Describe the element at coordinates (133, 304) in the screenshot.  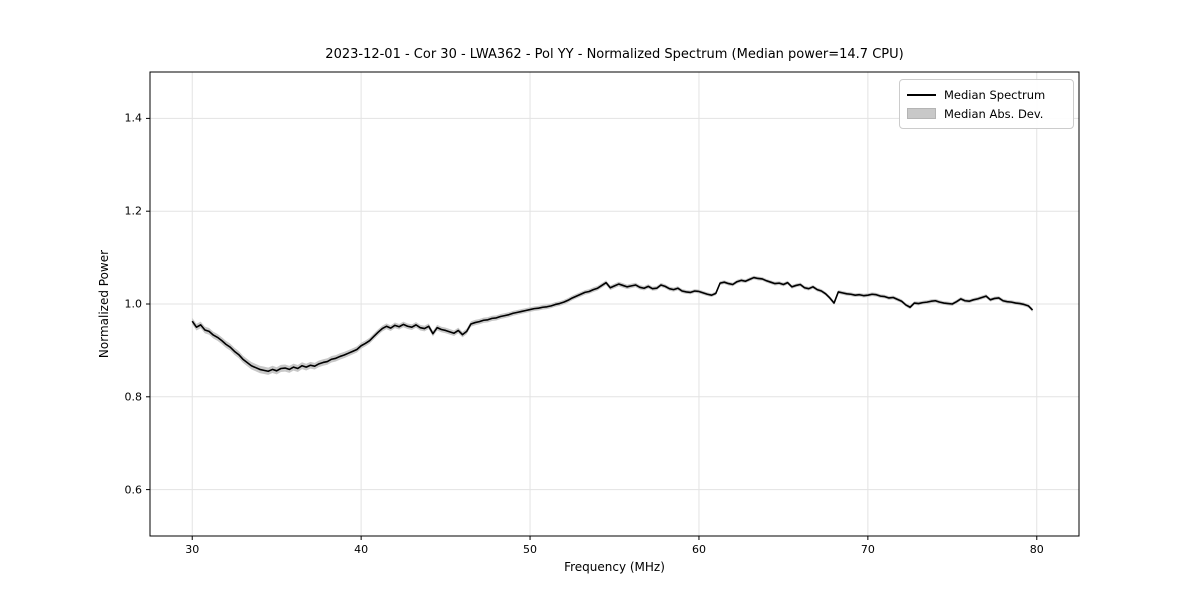
I see `y-tick-label: 1.0` at that location.